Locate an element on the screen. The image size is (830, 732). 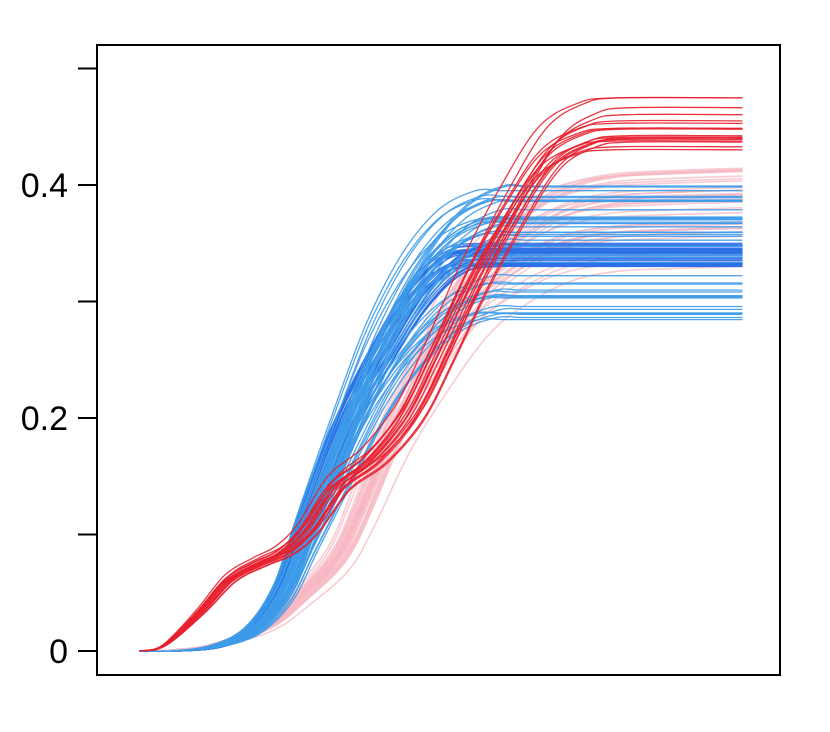
y-axis: 0 0.2 0.4 is located at coordinates (59, 369).